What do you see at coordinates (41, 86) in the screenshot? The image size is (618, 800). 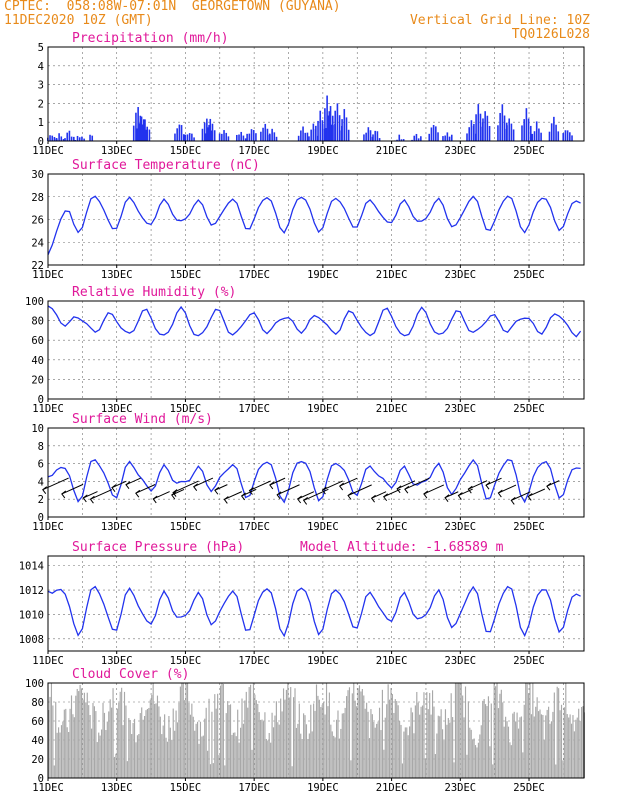 I see `precip-ytick-label: 3` at bounding box center [41, 86].